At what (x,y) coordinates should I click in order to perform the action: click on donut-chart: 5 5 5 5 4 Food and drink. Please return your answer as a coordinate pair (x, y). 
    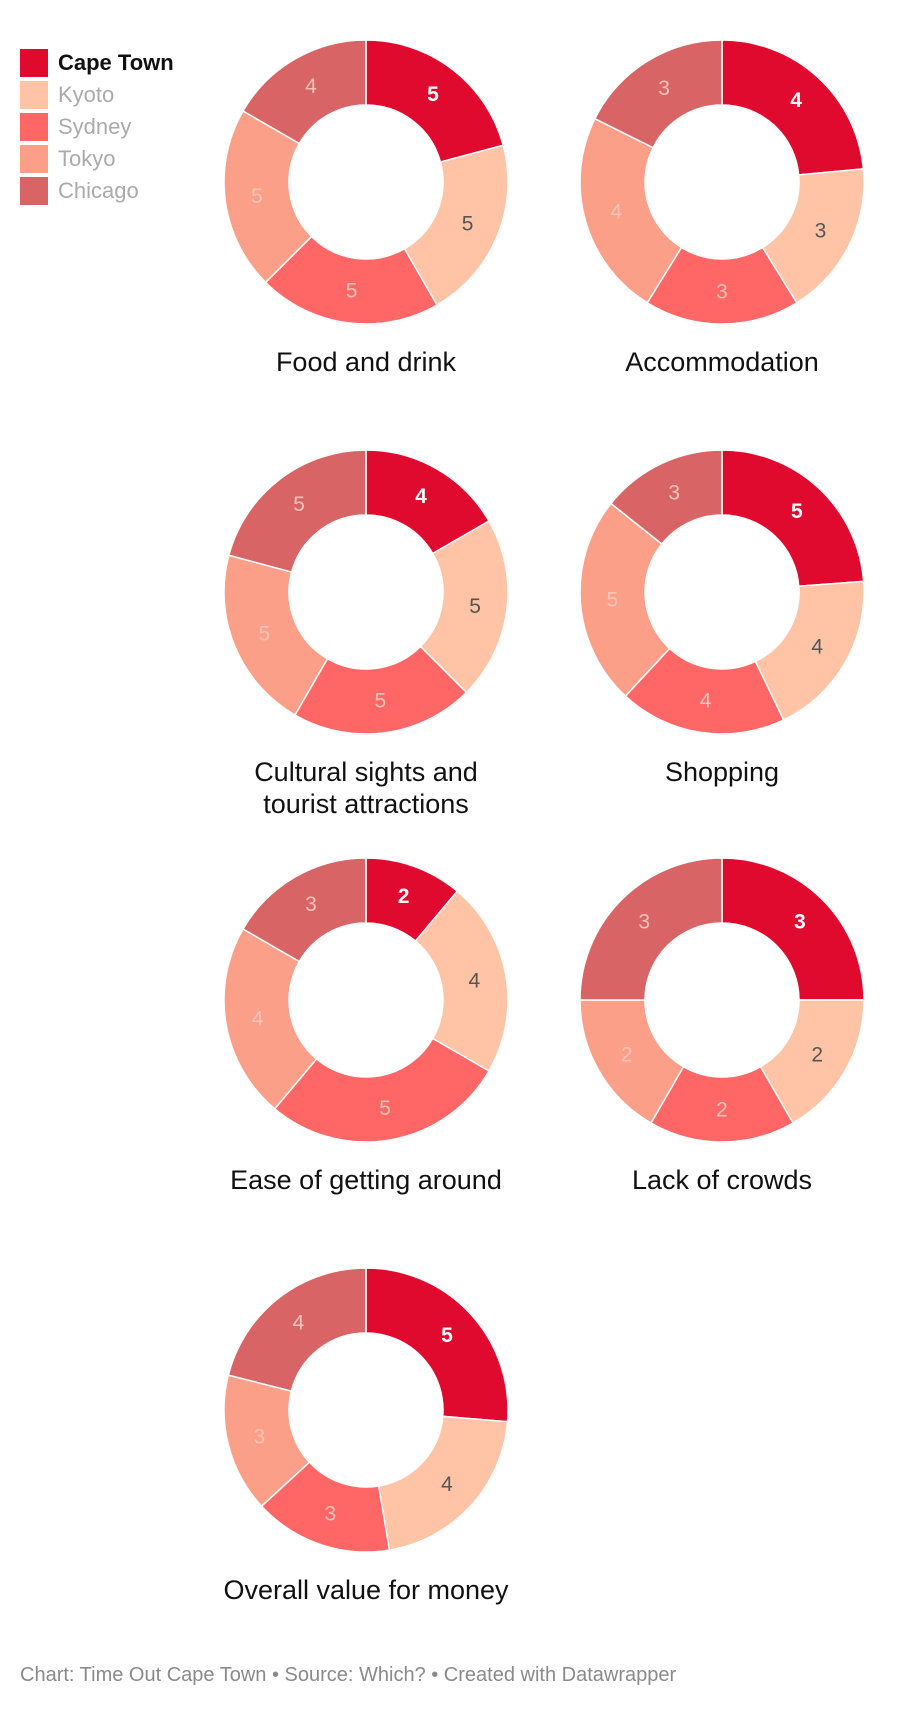
    Looking at the image, I should click on (366, 208).